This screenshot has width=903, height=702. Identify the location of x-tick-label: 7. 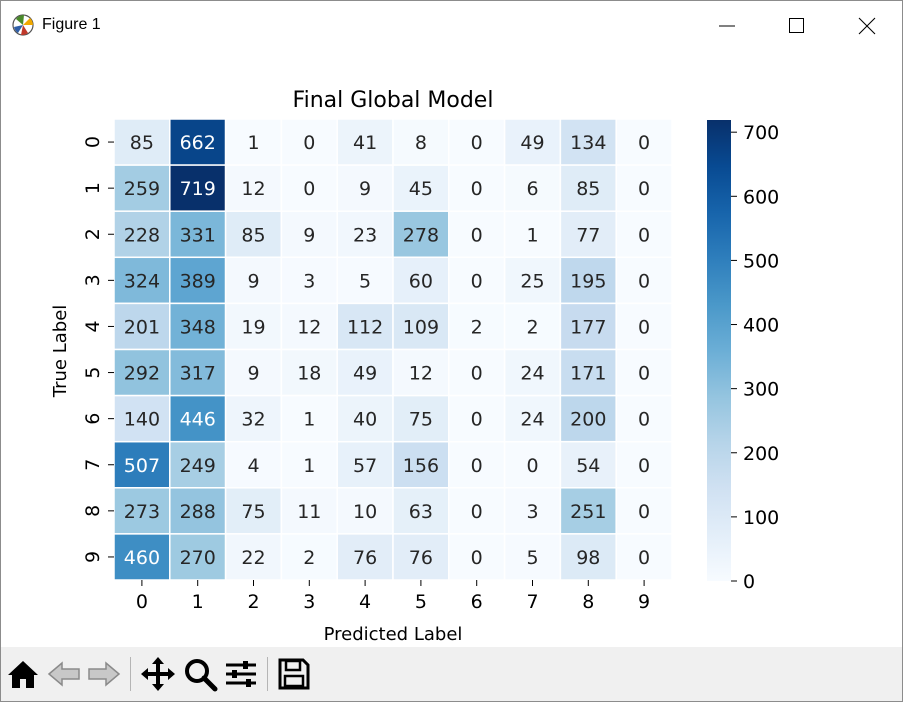
(532, 602).